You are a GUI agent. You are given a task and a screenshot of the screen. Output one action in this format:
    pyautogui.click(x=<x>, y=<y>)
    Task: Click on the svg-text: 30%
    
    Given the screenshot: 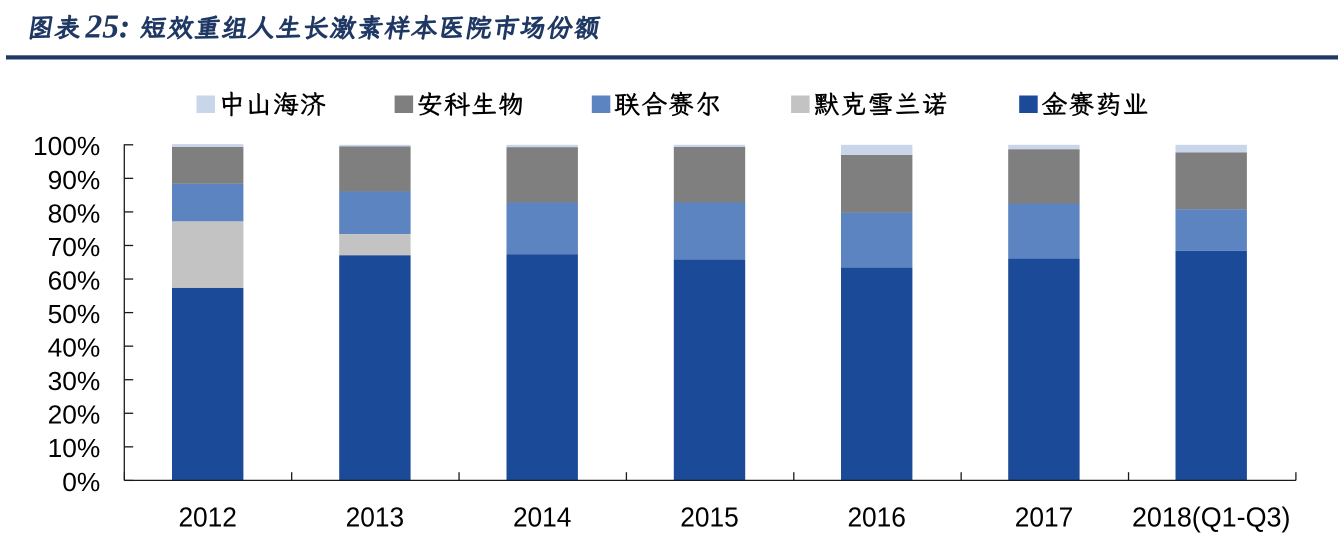 What is the action you would take?
    pyautogui.click(x=74, y=381)
    